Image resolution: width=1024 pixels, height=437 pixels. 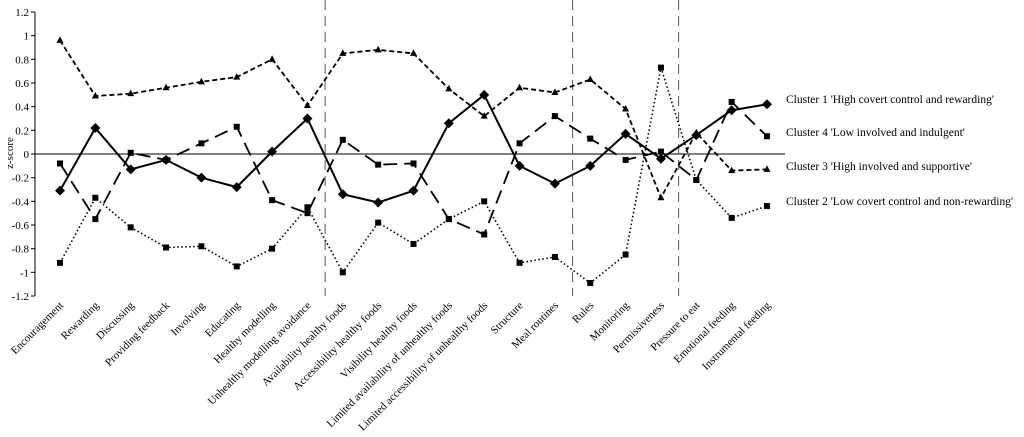 What do you see at coordinates (27, 37) in the screenshot?
I see `y-tick-label: 1` at bounding box center [27, 37].